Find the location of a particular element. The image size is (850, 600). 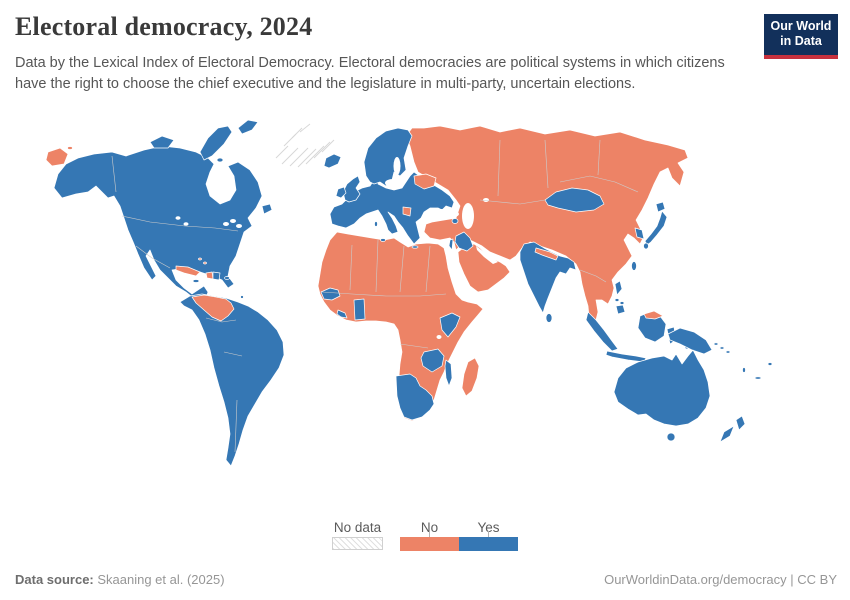

owid-url-link: OurWorldinData.org/democracy is located at coordinates (695, 579).